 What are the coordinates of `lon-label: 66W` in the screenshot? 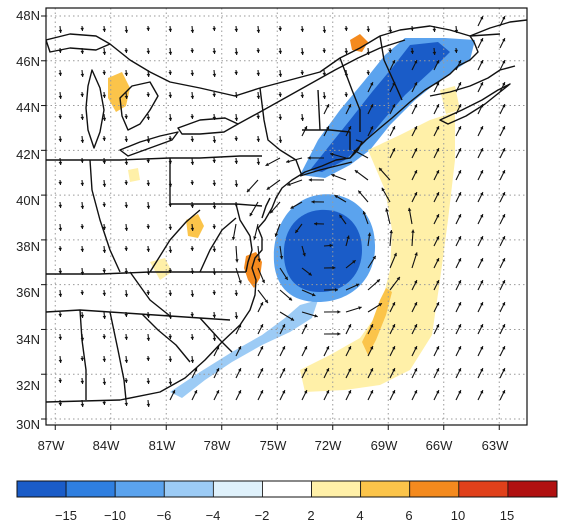 It's located at (439, 445).